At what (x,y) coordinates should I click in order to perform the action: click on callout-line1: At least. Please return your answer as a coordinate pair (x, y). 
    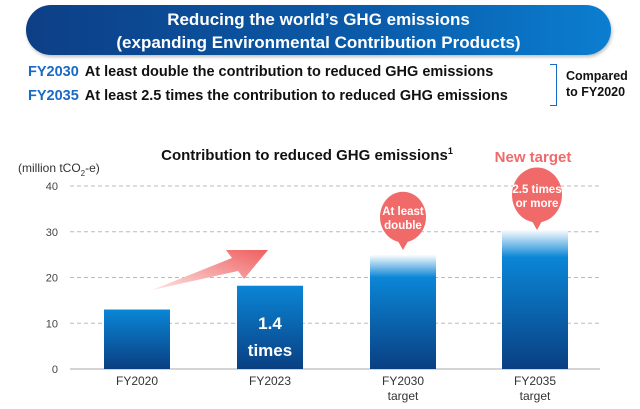
    Looking at the image, I should click on (403, 212).